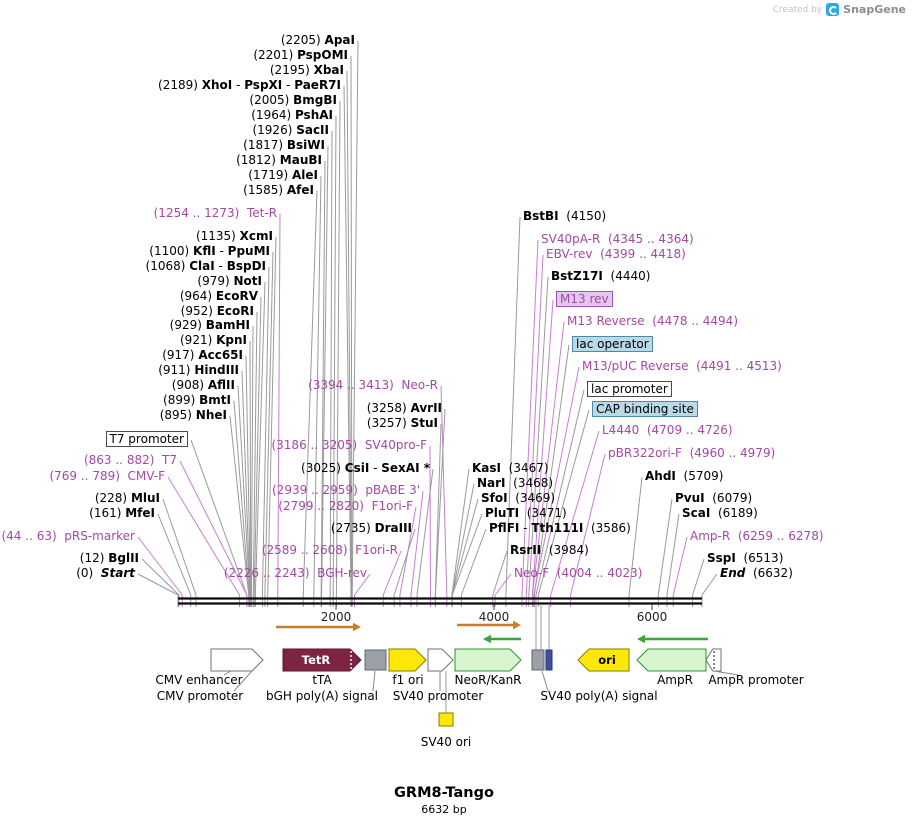  What do you see at coordinates (444, 809) in the screenshot?
I see `plasmid-length: 6632 bp` at bounding box center [444, 809].